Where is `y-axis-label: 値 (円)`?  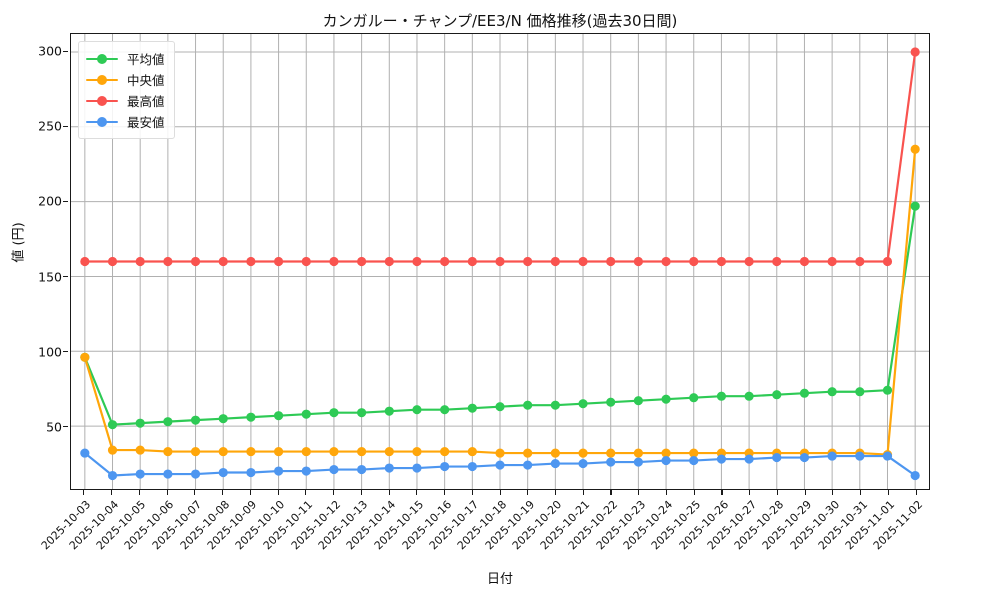
y-axis-label: 値 (円) is located at coordinates (19, 242).